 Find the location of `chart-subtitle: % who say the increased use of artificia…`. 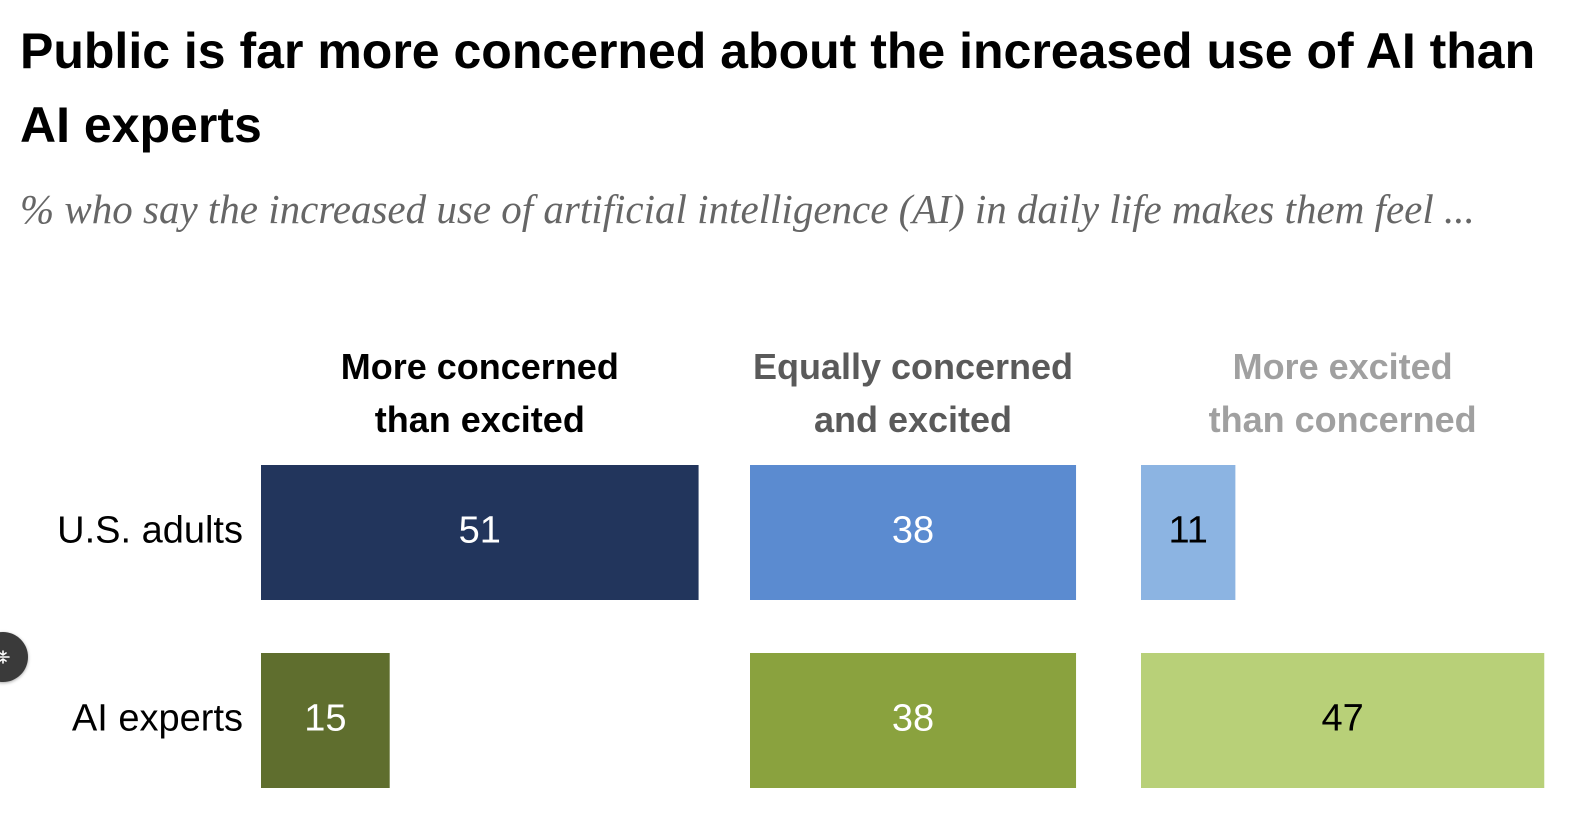

chart-subtitle: % who say the increased use of artificia… is located at coordinates (747, 209).